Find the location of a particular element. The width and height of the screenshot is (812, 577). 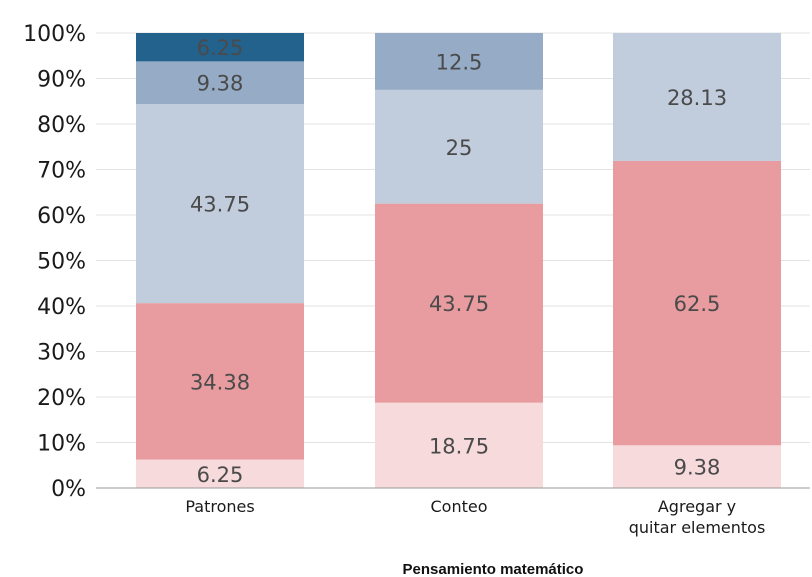

category-label: Conteo is located at coordinates (458, 506).